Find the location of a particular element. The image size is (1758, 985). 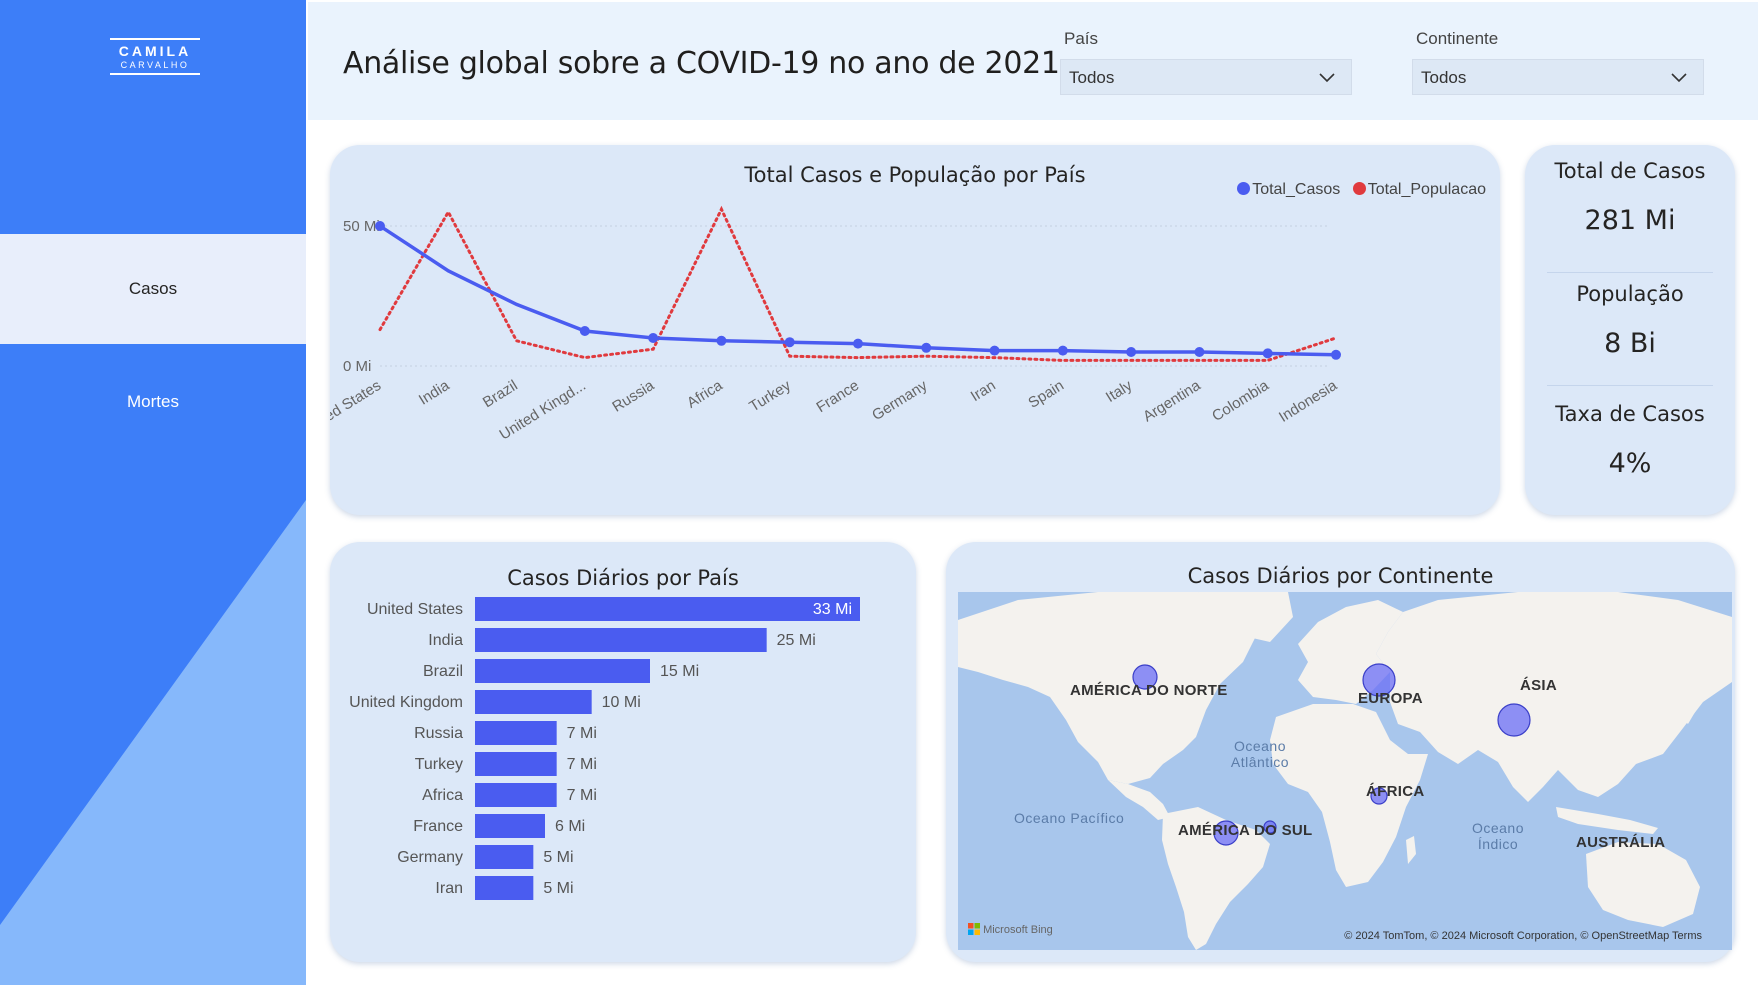

filter-pais-label: País is located at coordinates (1081, 38).